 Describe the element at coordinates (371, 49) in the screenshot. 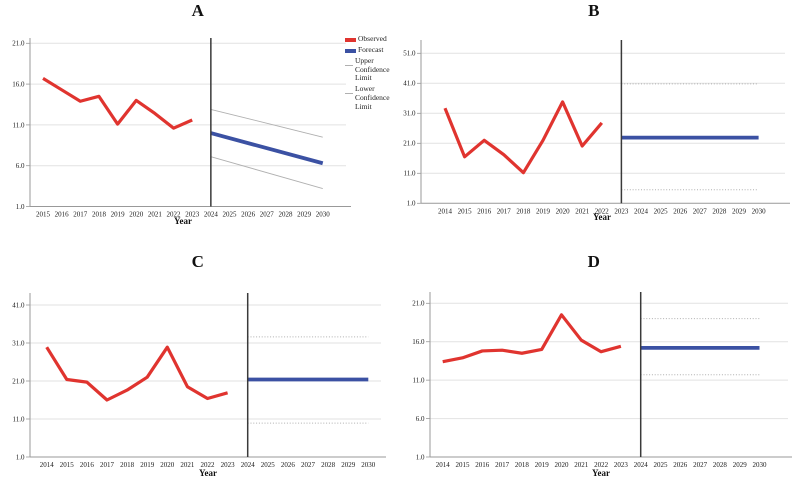

I see `legend-label-forecast: Forecast` at that location.